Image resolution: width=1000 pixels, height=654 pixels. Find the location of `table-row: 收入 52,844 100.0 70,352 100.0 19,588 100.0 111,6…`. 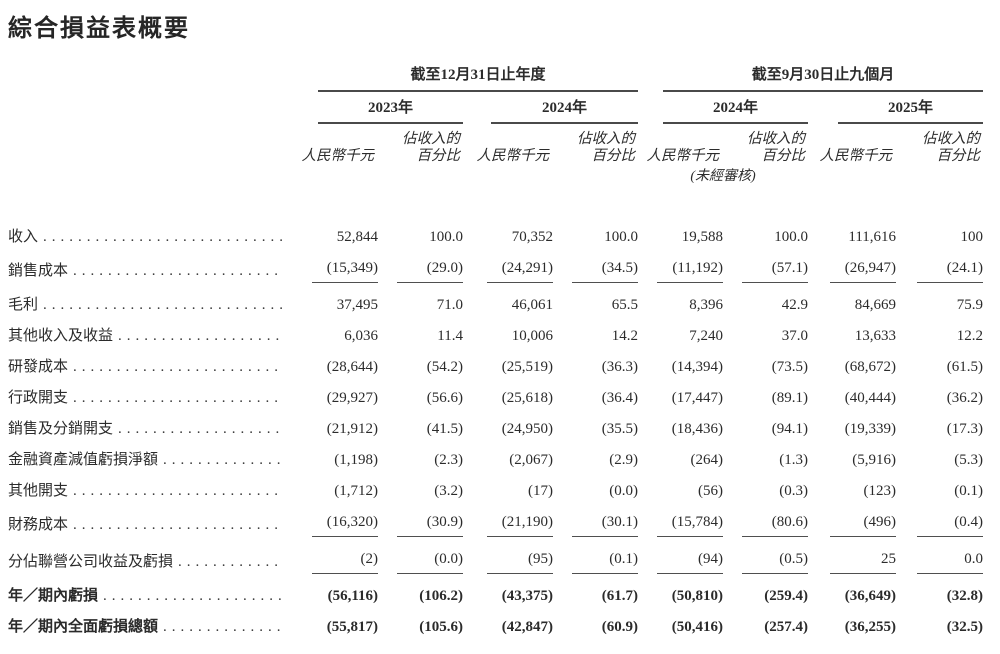

table-row: 收入 52,844 100.0 70,352 100.0 19,588 100.0 111,6… is located at coordinates (495, 220).